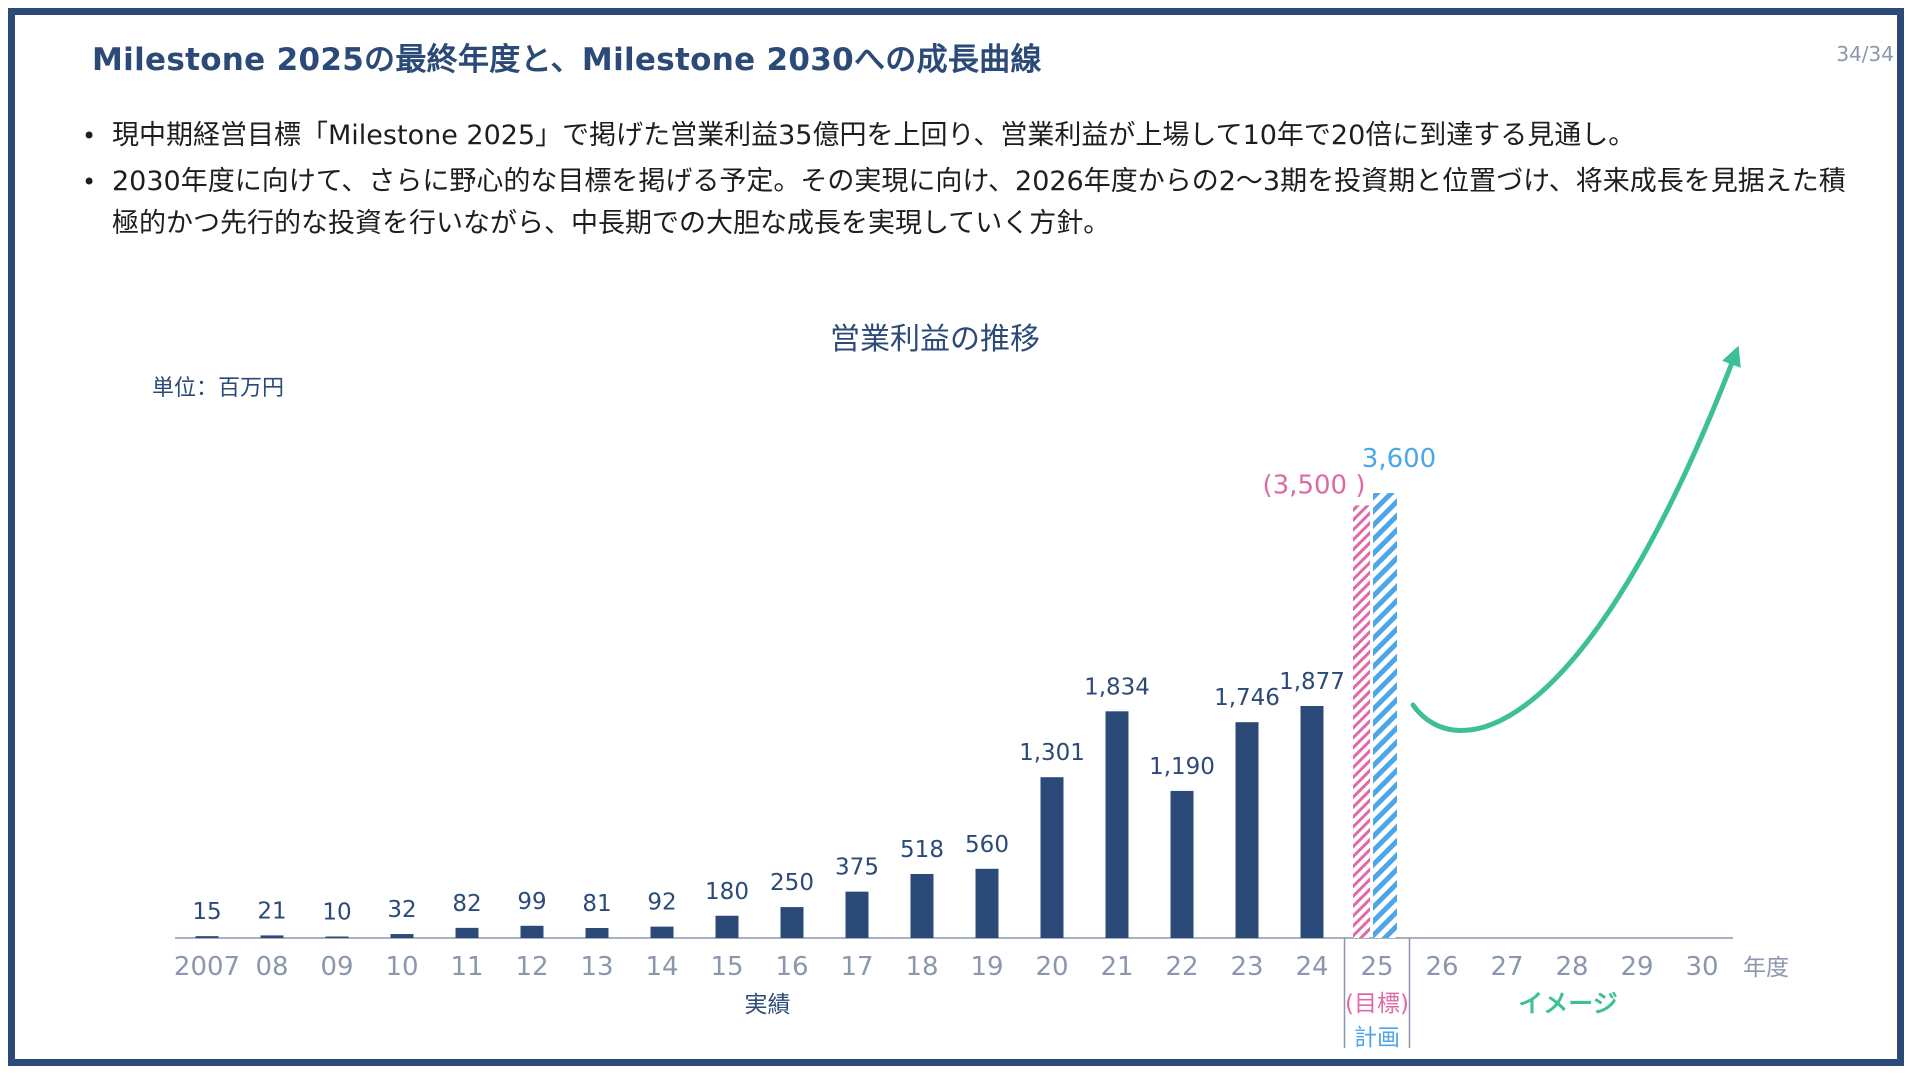 The image size is (1920, 1080). What do you see at coordinates (531, 967) in the screenshot?
I see `x-tick-12: 12` at bounding box center [531, 967].